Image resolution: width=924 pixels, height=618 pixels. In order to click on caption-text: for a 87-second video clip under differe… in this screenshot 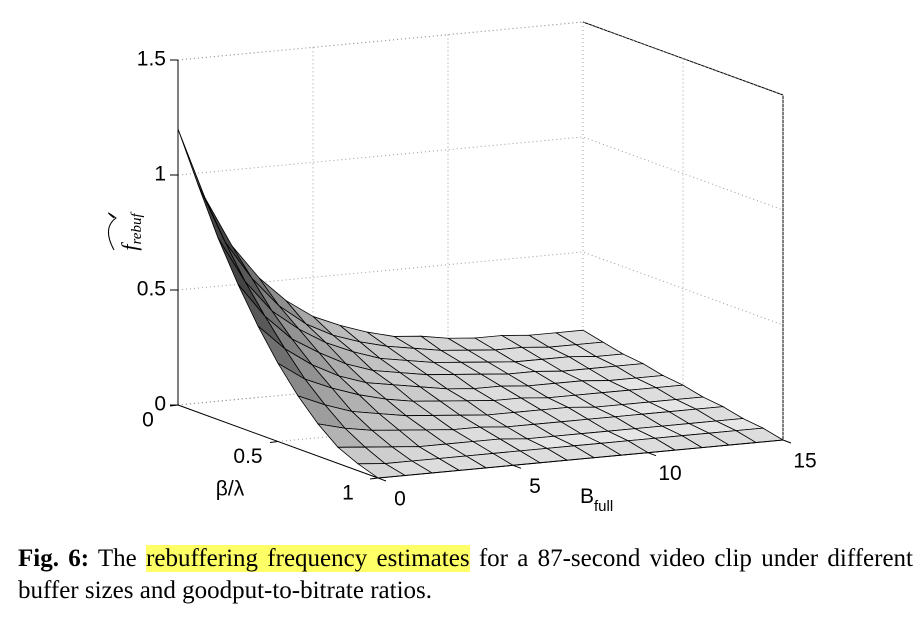, I will do `click(465, 574)`.